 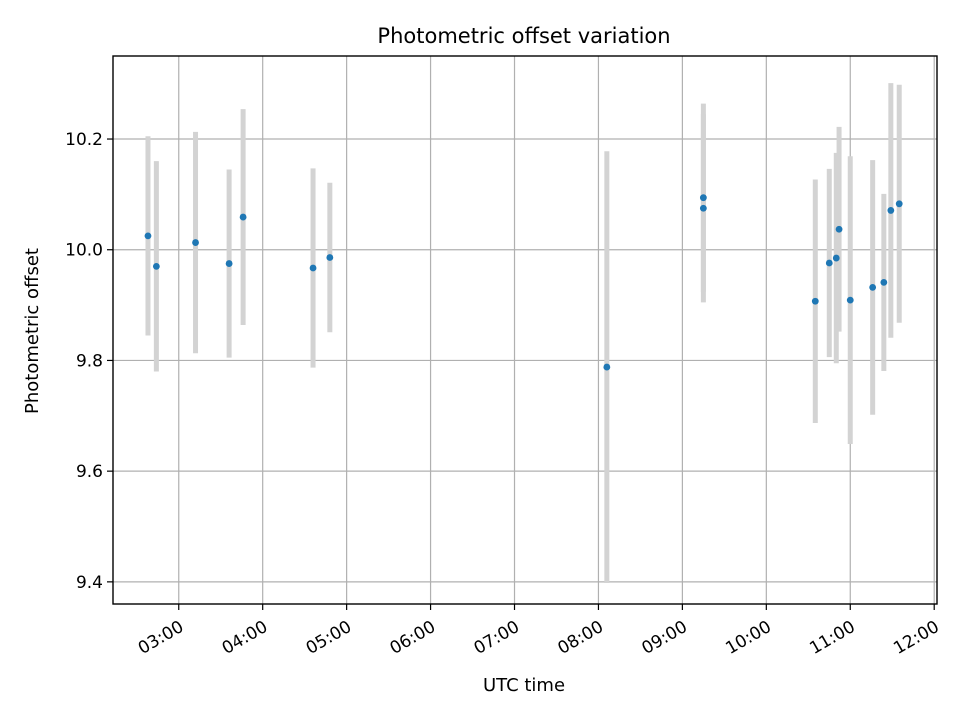 I want to click on x-tick-label: 10:00, so click(x=748, y=638).